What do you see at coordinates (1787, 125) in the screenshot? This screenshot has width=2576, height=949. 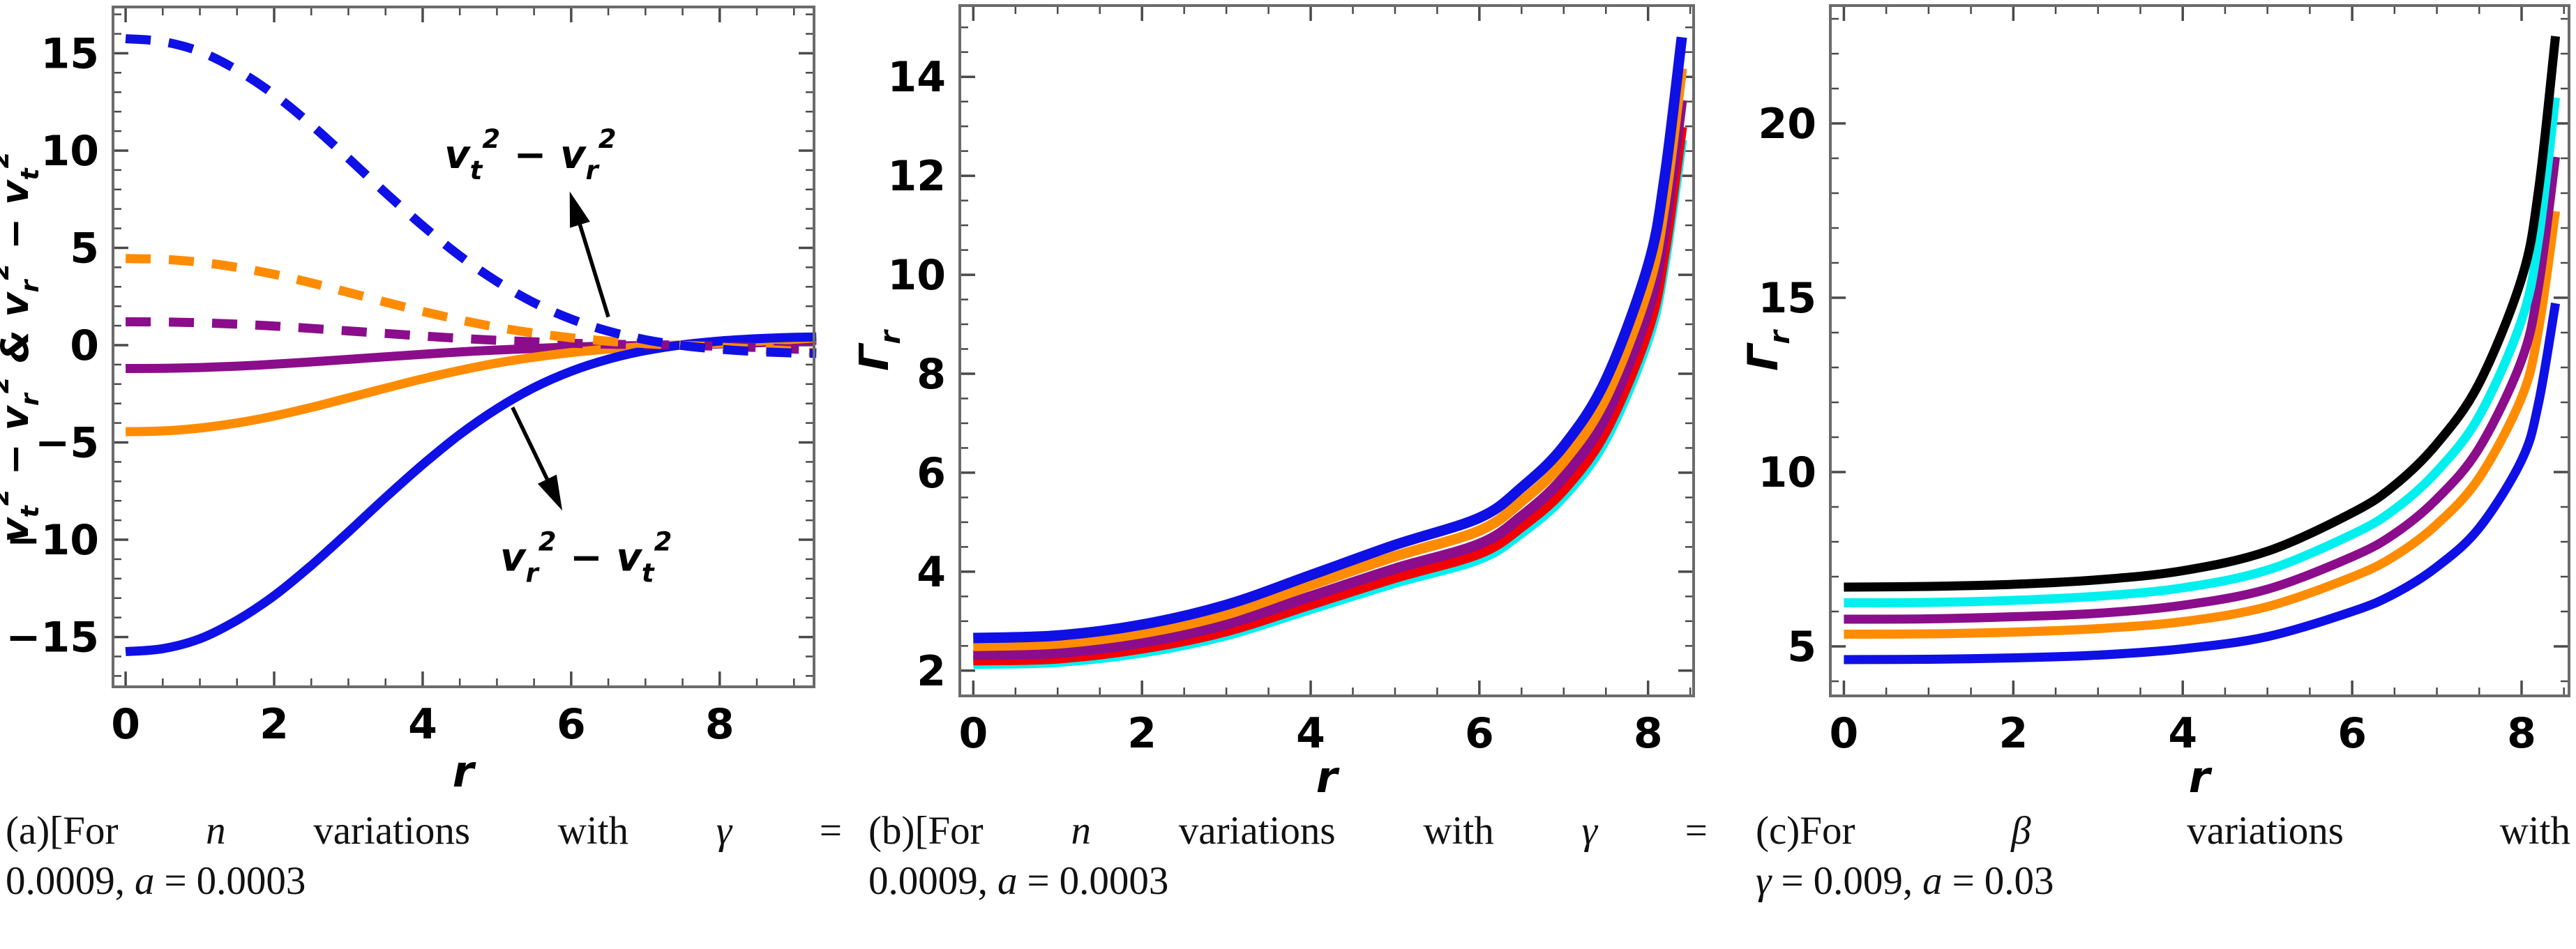 I see `y-tick-label: 20` at bounding box center [1787, 125].